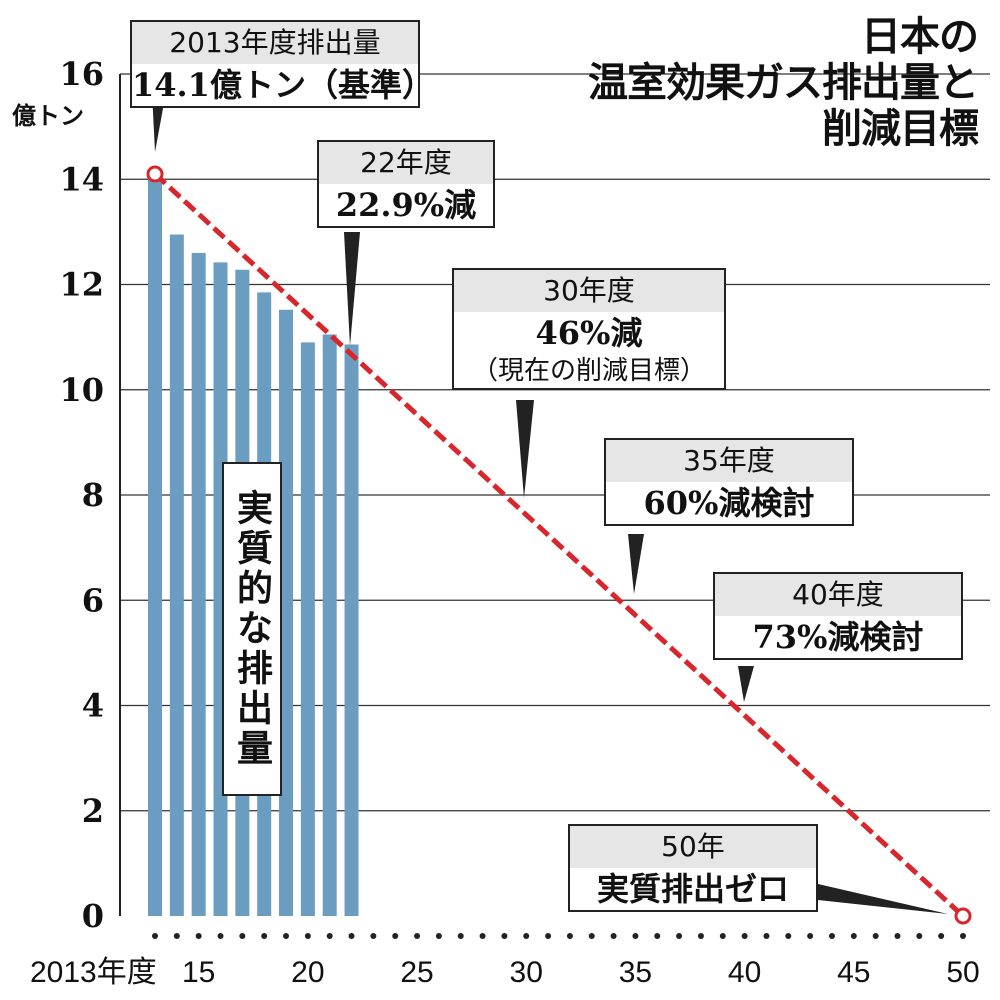  Describe the element at coordinates (920, 37) in the screenshot. I see `title-line-1: 日本の` at that location.